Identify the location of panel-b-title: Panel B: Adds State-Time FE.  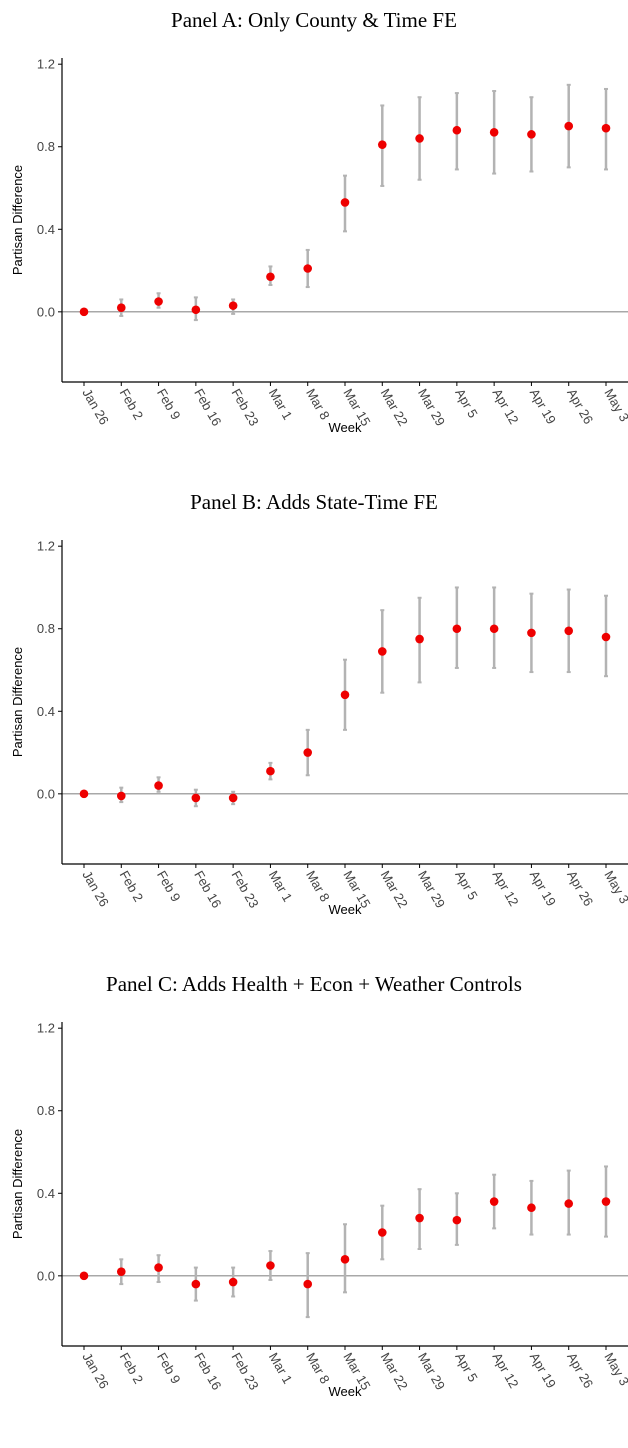
(314, 502).